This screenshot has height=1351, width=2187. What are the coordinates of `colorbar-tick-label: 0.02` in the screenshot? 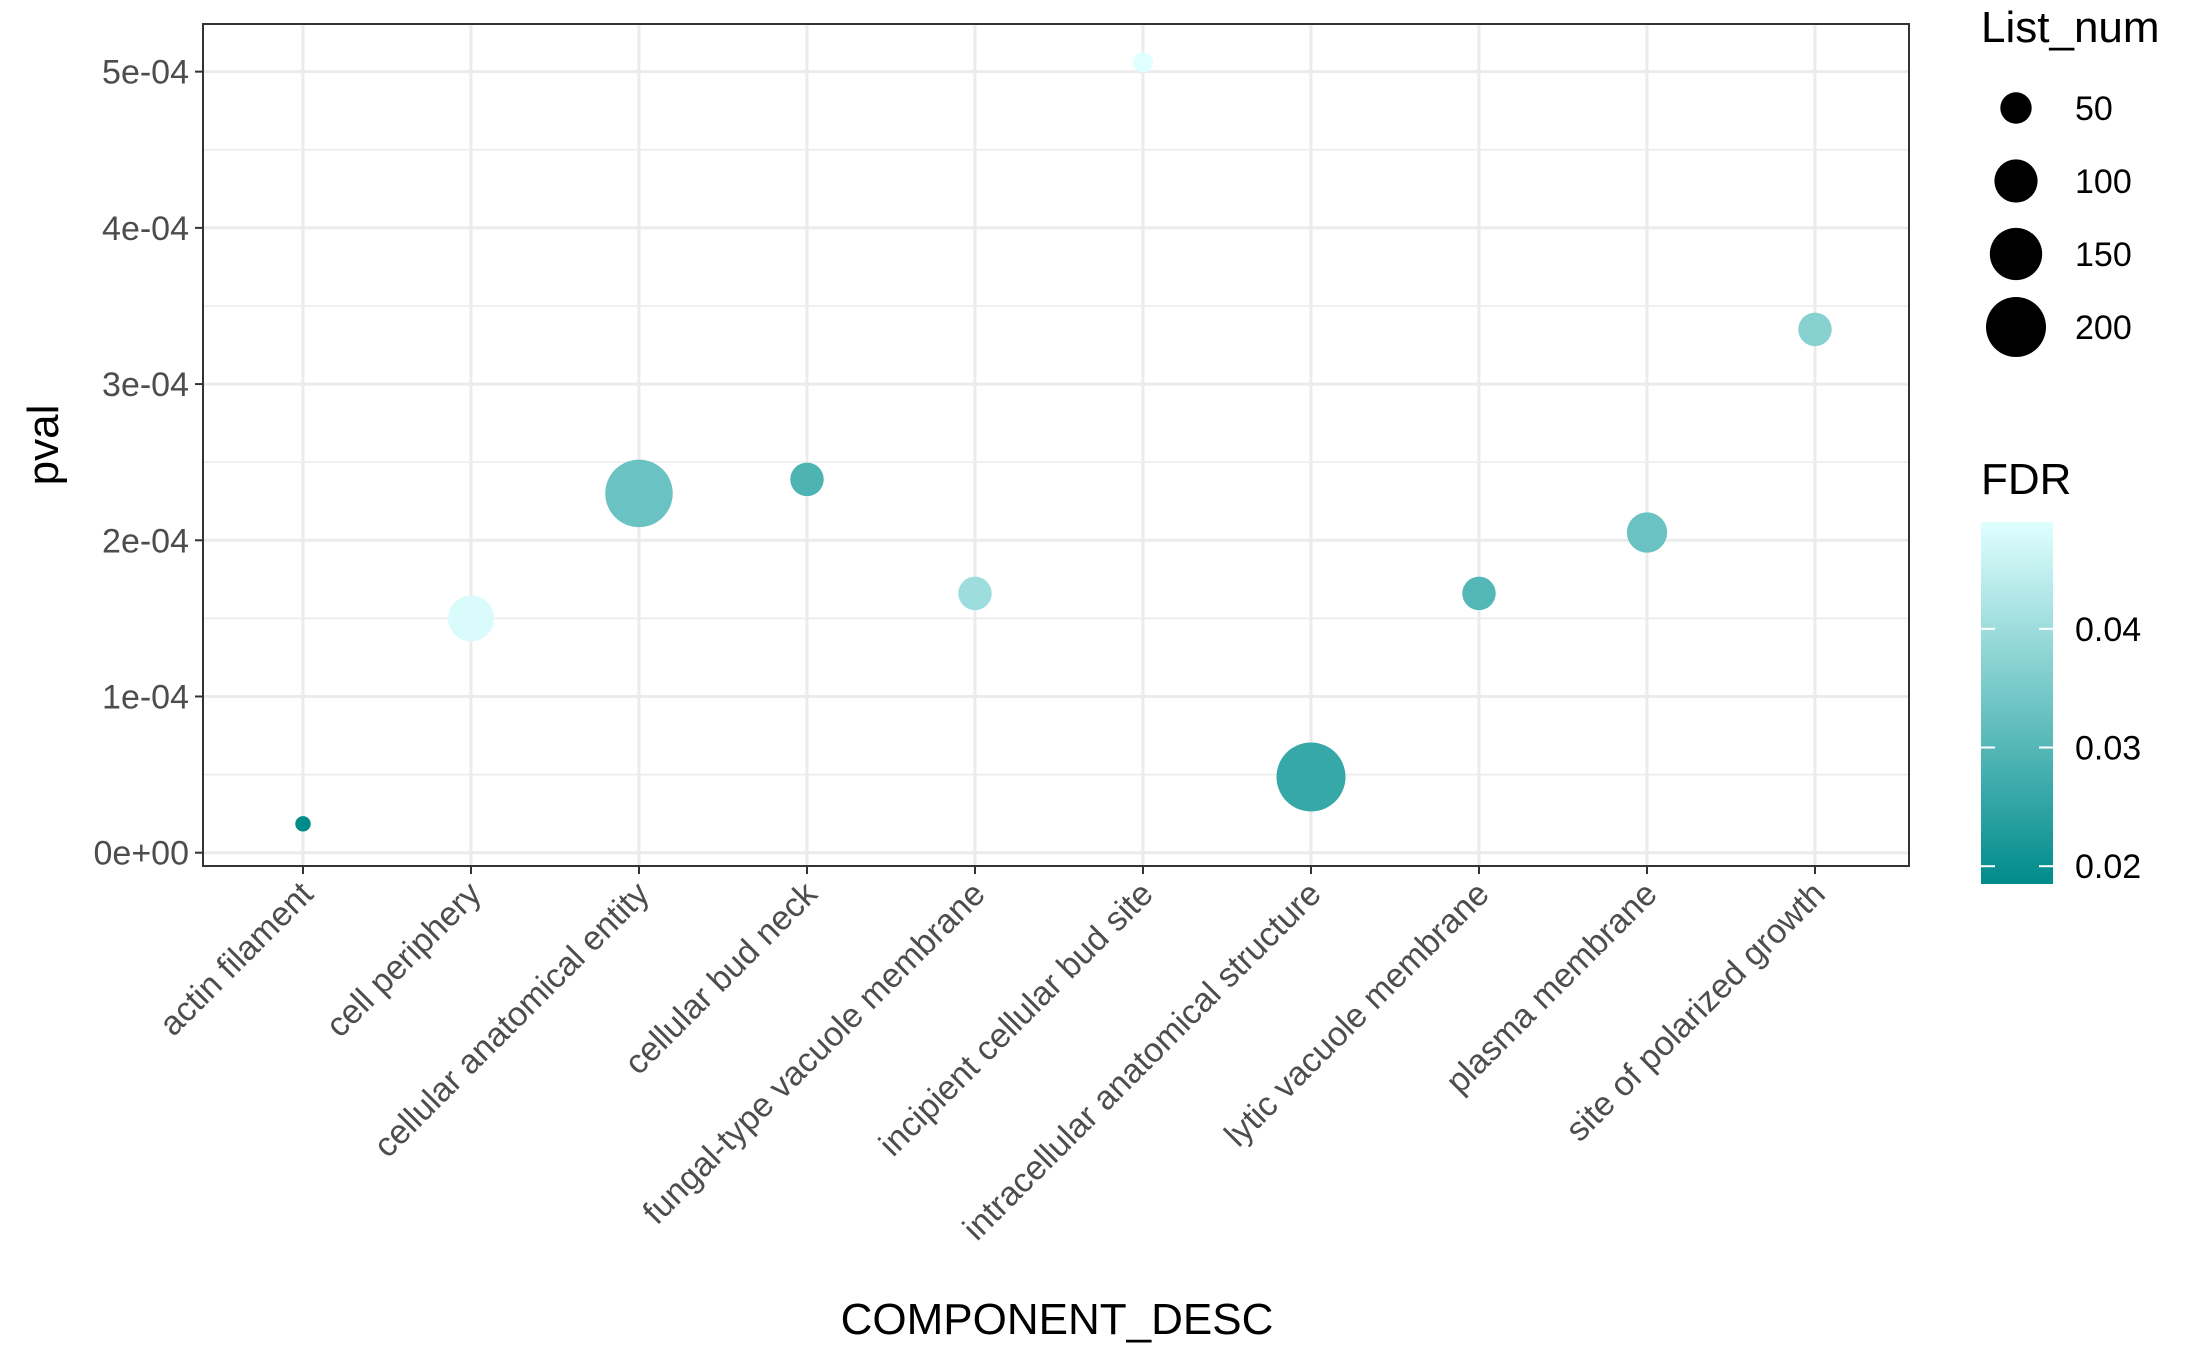 It's located at (2108, 867).